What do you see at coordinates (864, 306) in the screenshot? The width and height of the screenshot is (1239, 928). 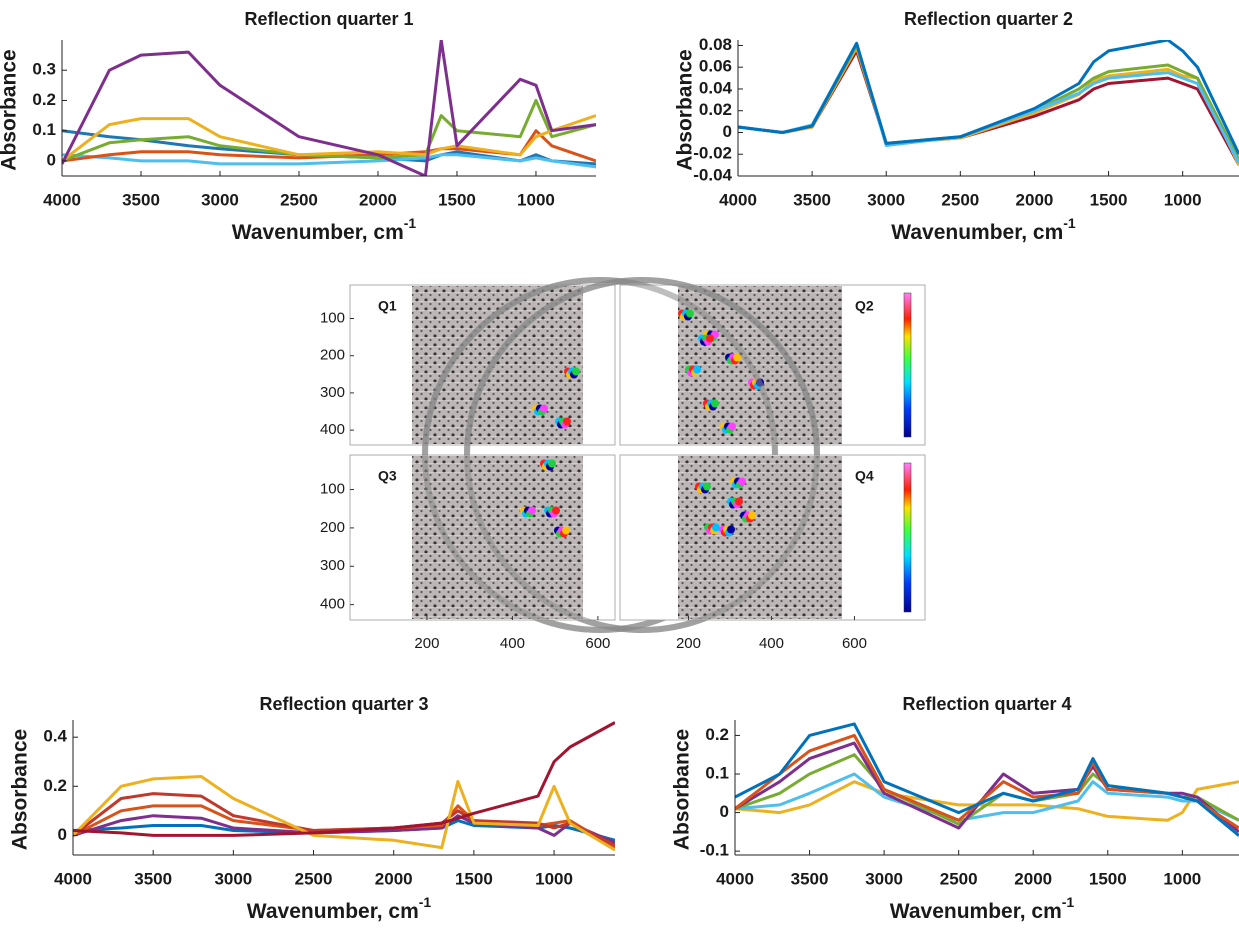 I see `panel-label: Q2` at bounding box center [864, 306].